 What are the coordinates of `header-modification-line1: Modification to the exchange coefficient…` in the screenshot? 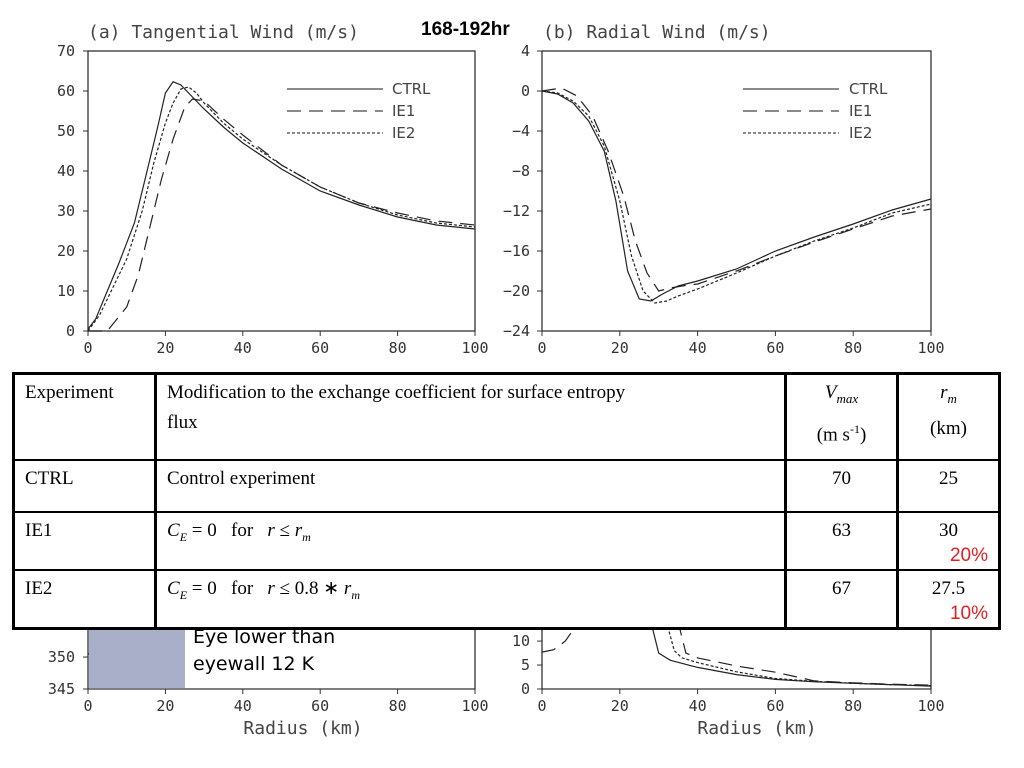 It's located at (396, 392).